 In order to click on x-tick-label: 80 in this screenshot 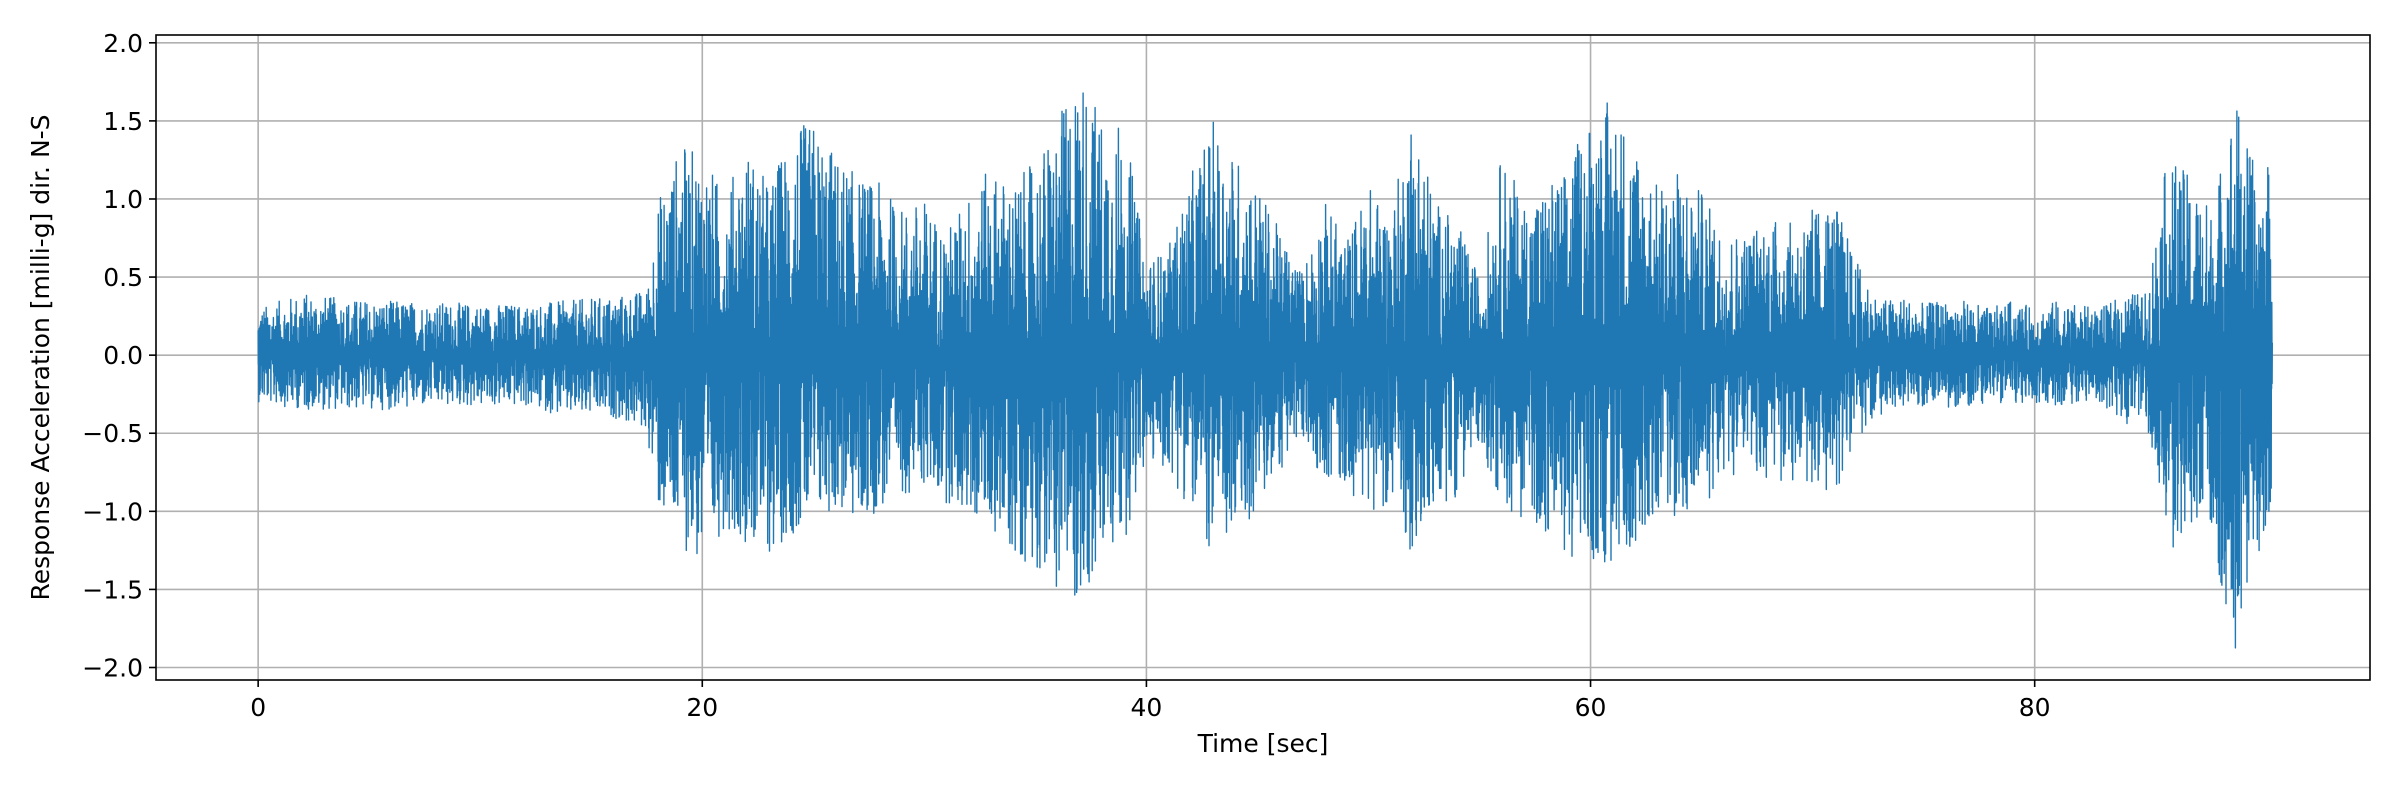, I will do `click(2035, 707)`.